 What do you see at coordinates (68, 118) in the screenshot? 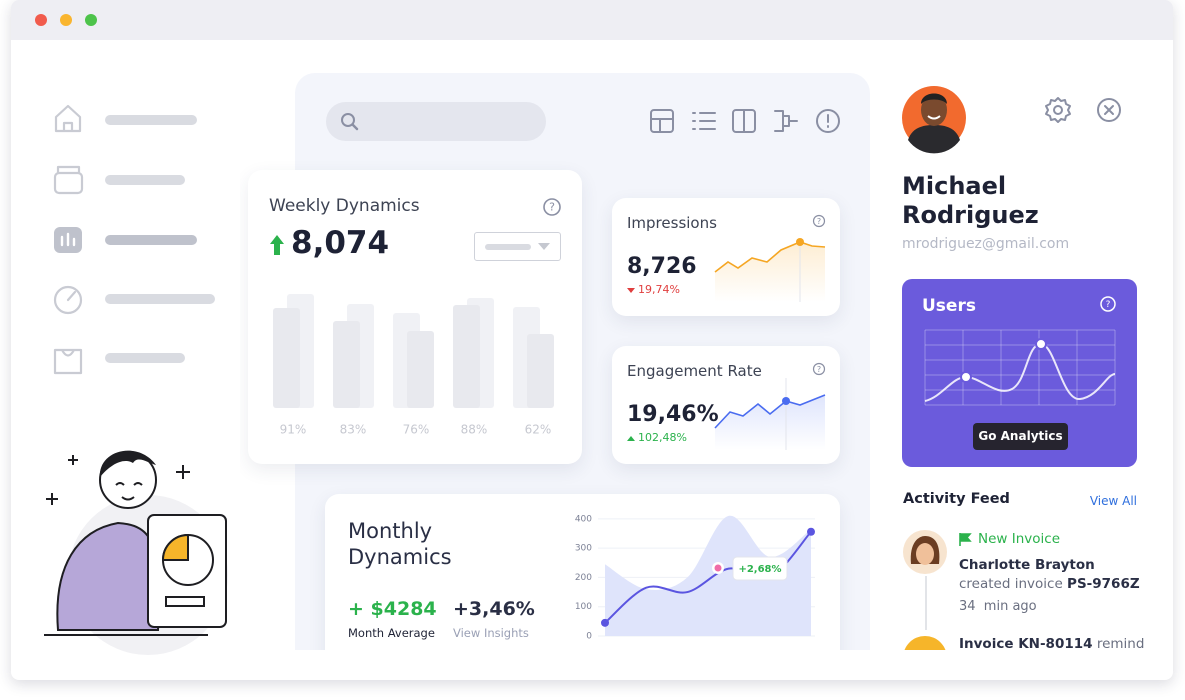
I see `home-icon` at bounding box center [68, 118].